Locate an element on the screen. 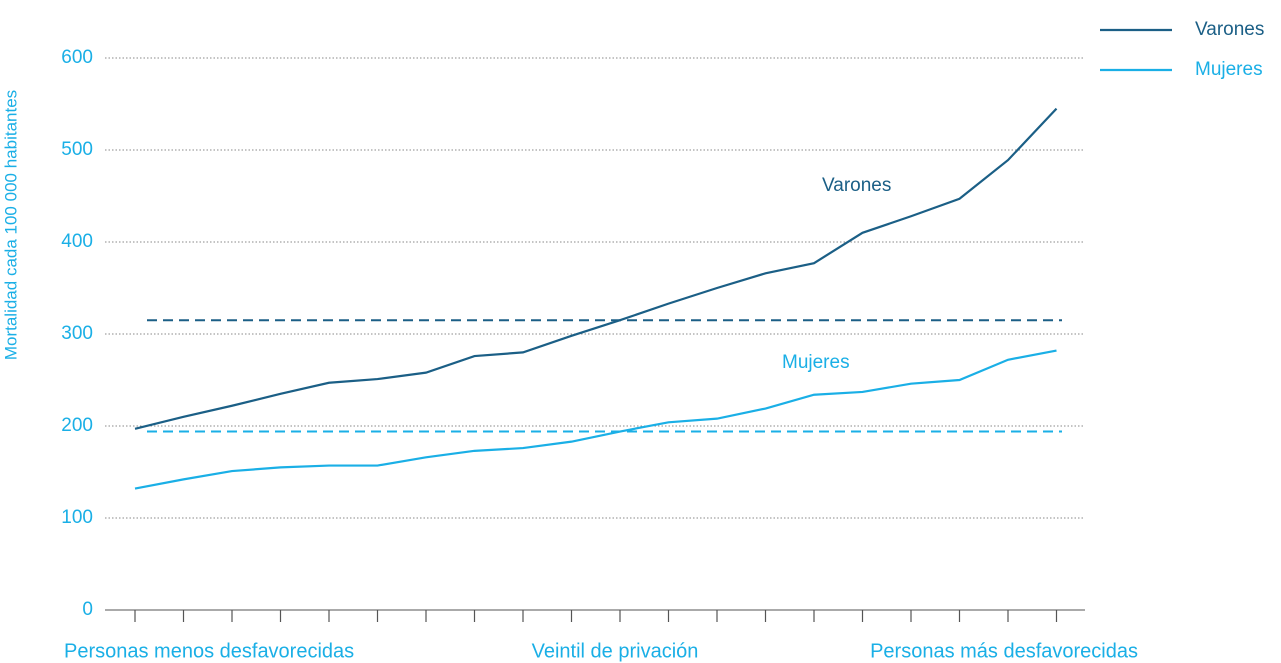 Image resolution: width=1281 pixels, height=663 pixels. y-tick-label: 500 is located at coordinates (77, 149).